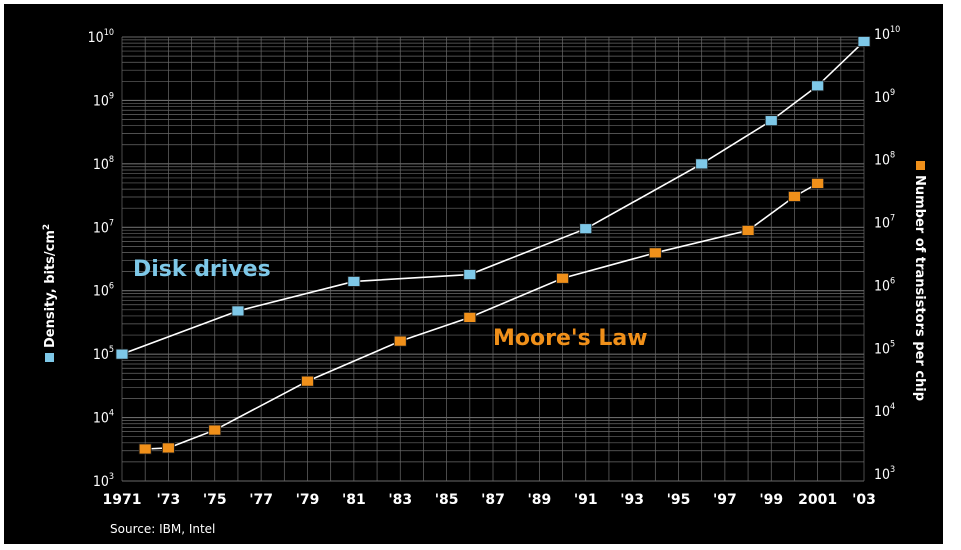  I want to click on left-y-tick-label: 10⁶, so click(103, 291).